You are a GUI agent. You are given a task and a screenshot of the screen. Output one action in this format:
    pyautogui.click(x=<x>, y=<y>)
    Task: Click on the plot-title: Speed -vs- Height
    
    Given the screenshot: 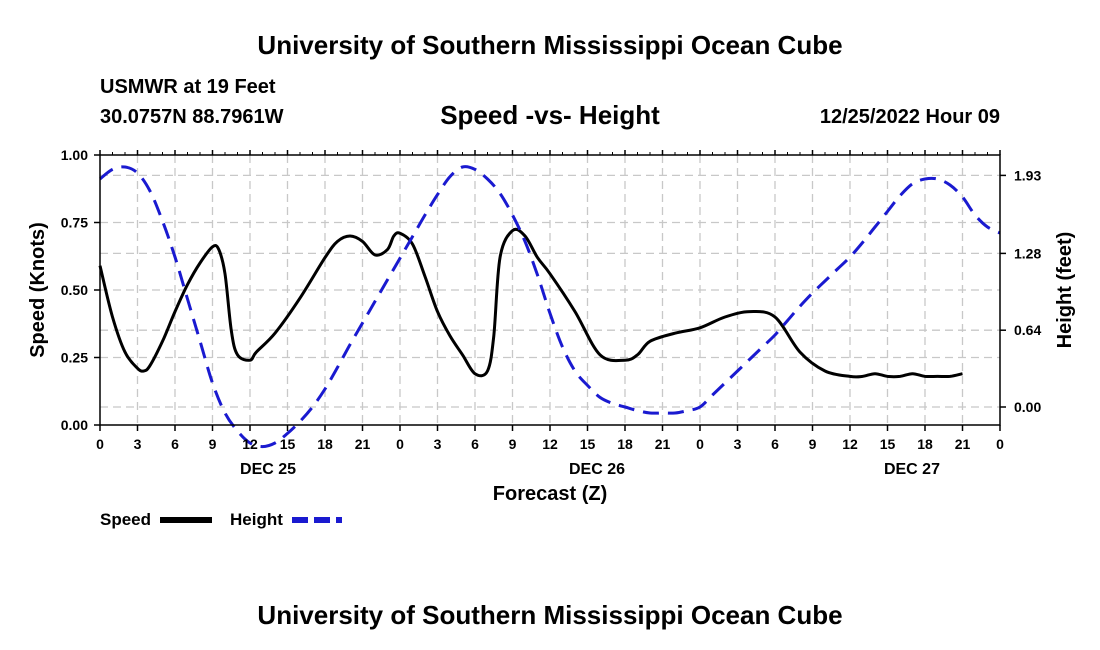 What is the action you would take?
    pyautogui.click(x=550, y=115)
    